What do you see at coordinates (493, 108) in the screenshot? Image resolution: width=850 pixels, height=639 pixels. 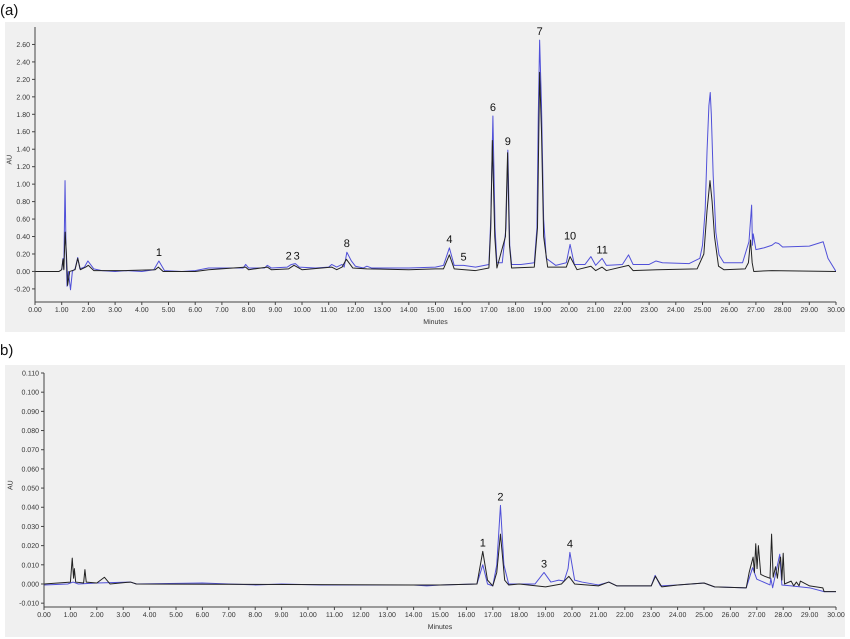 I see `annotation: 6` at bounding box center [493, 108].